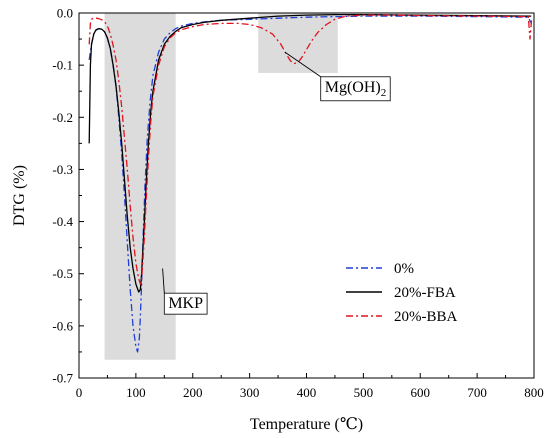 This screenshot has width=550, height=438. I want to click on y-tick-label: -0.3, so click(62, 169).